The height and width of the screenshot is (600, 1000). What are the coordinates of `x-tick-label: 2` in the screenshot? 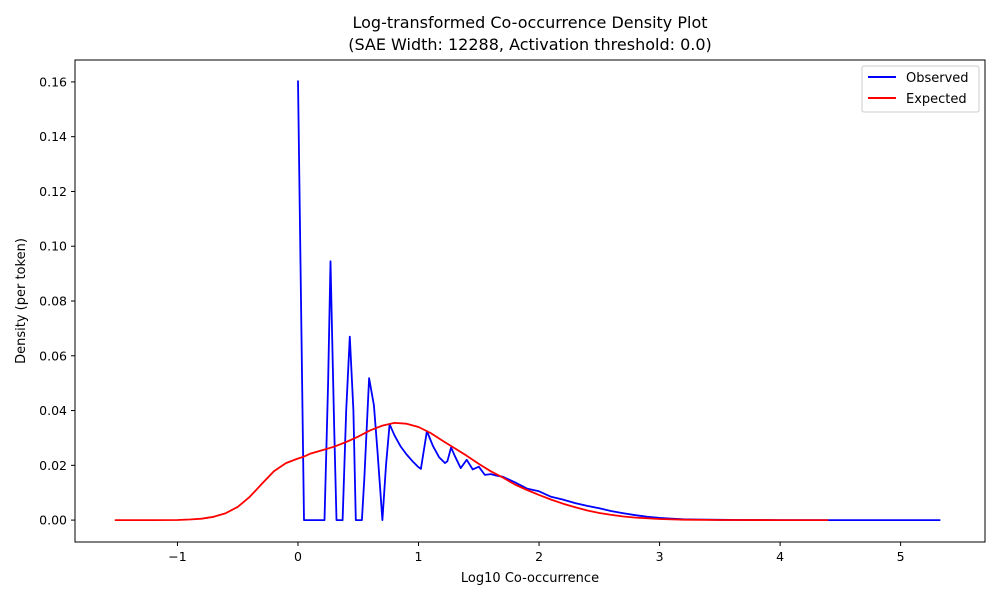 It's located at (539, 556).